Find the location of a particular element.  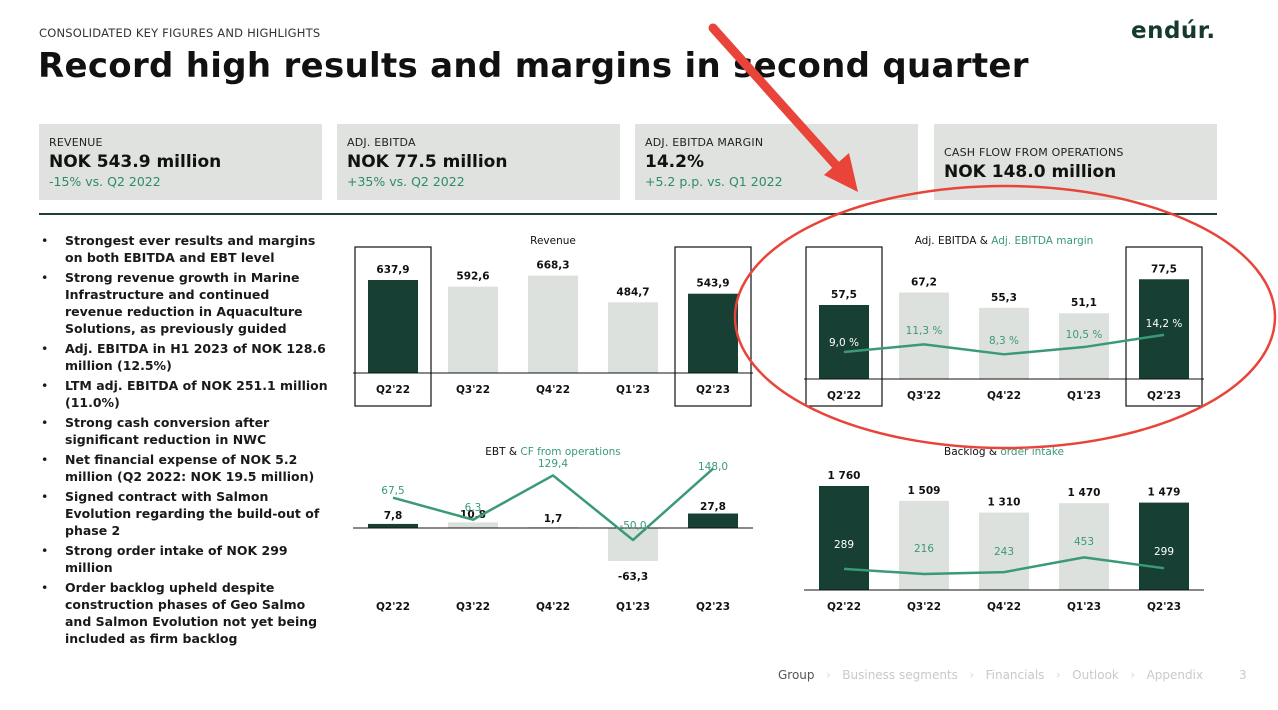

line-label: 453 is located at coordinates (1084, 542).